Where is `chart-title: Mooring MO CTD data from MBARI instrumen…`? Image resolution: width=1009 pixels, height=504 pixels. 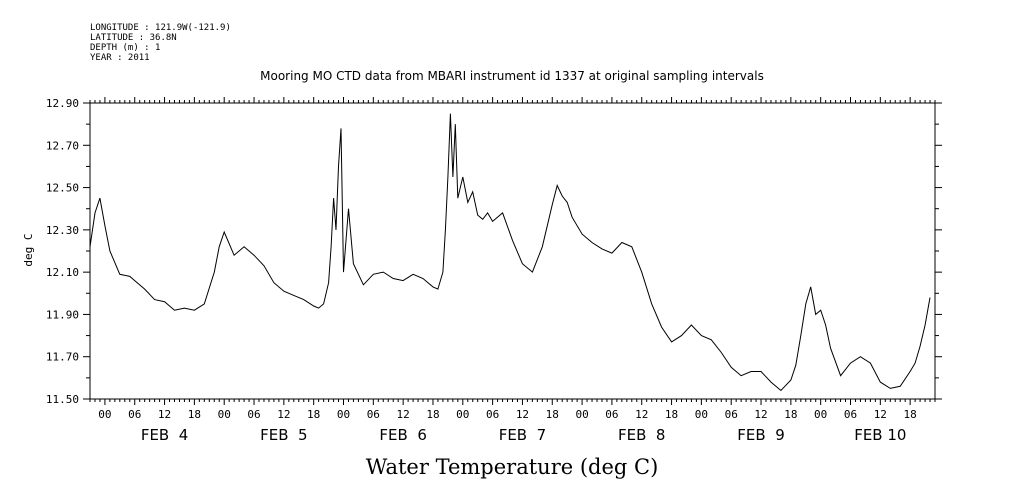
chart-title: Mooring MO CTD data from MBARI instrumen… is located at coordinates (512, 76).